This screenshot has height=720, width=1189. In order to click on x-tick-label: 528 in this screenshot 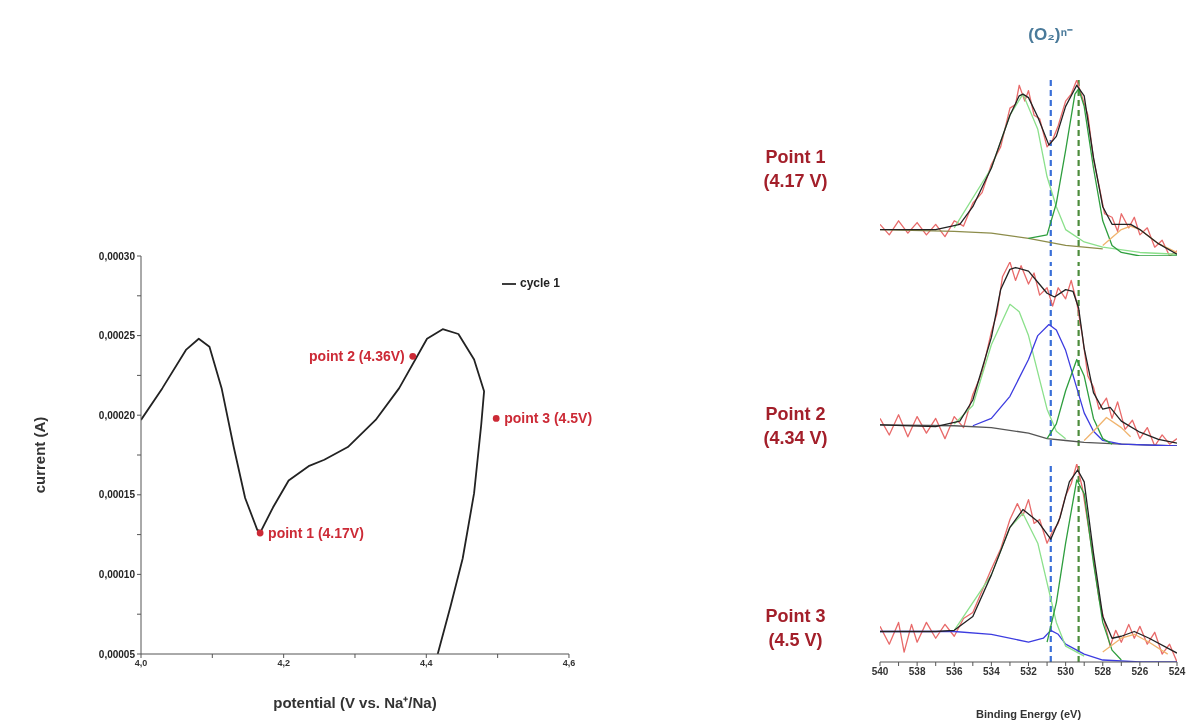, I will do `click(1103, 672)`.